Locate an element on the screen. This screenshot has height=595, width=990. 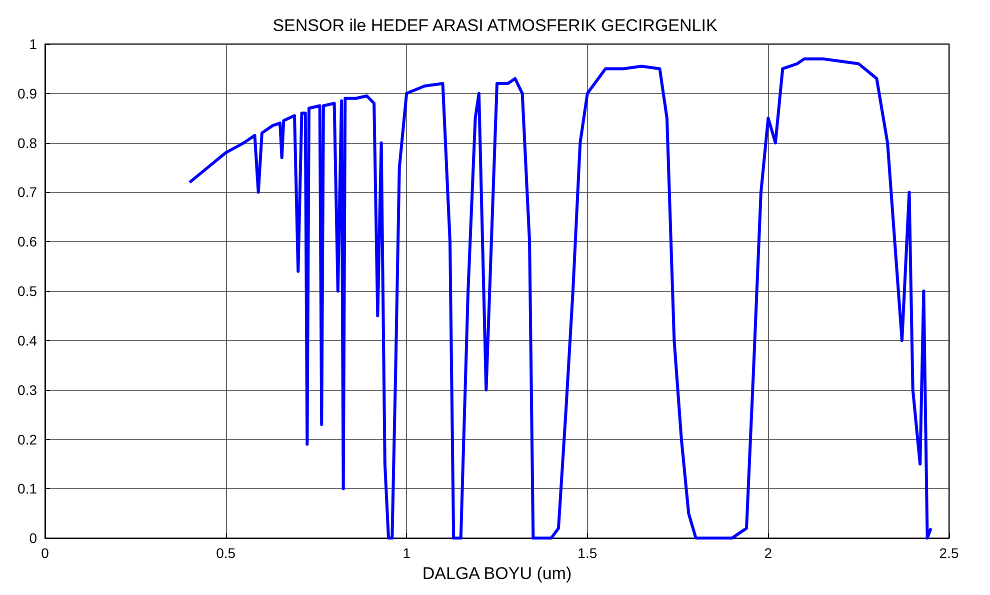
y-tick-label: 0.2 is located at coordinates (28, 439).